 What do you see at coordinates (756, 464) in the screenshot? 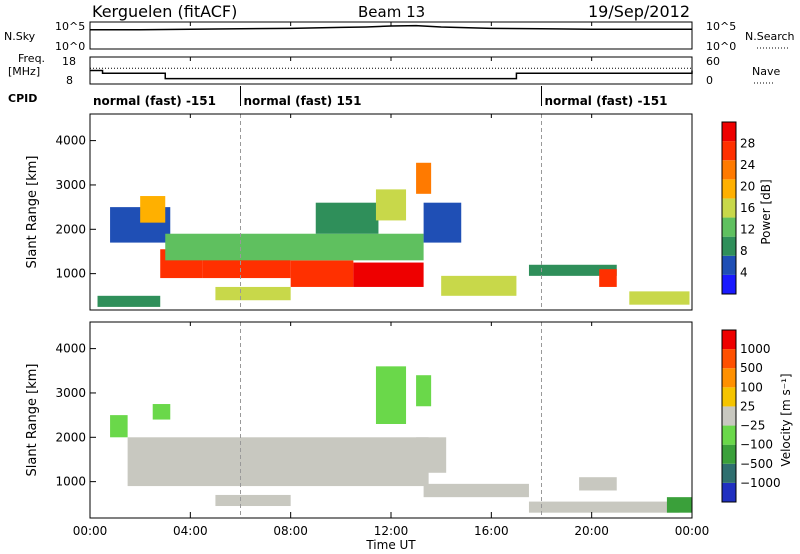
I see `colorbar-tick-label: −500` at bounding box center [756, 464].